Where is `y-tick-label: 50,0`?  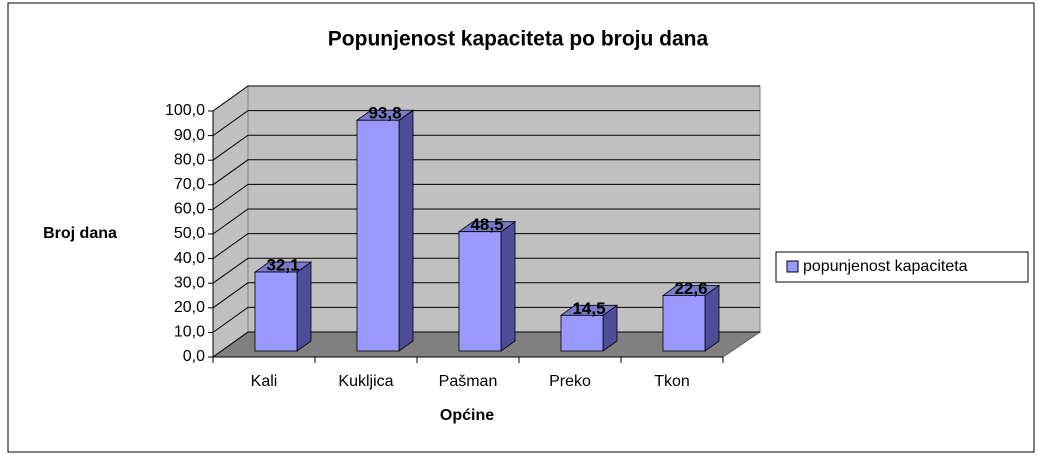 y-tick-label: 50,0 is located at coordinates (189, 233).